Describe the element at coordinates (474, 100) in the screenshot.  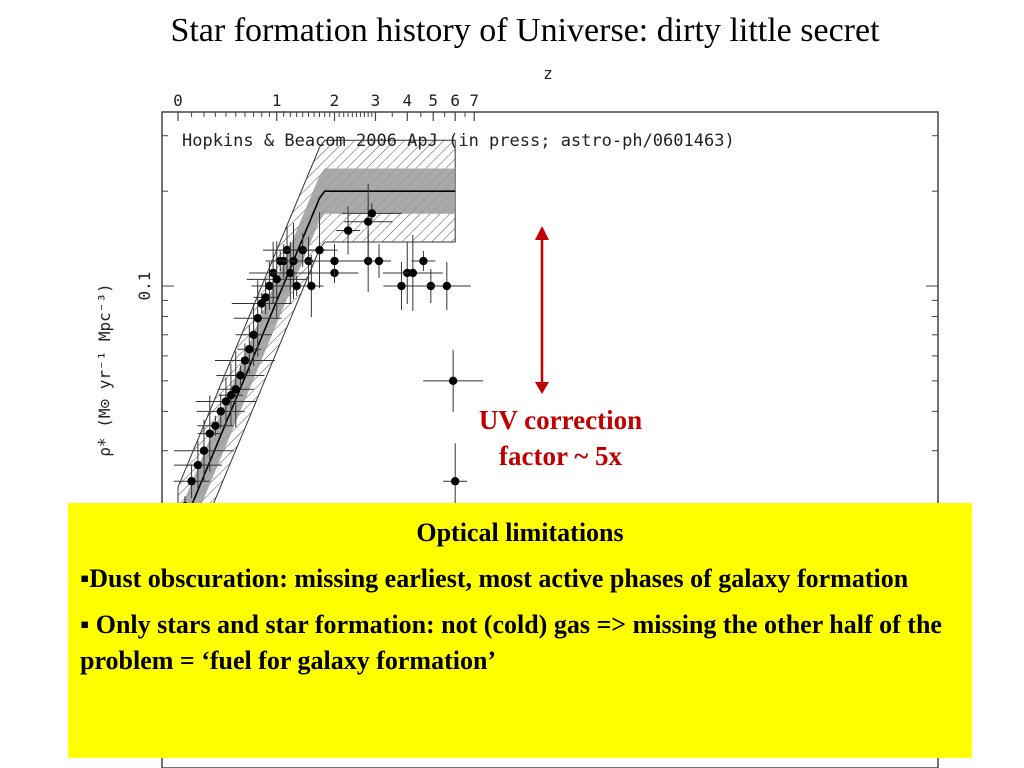
I see `top-tick-label: 7` at that location.